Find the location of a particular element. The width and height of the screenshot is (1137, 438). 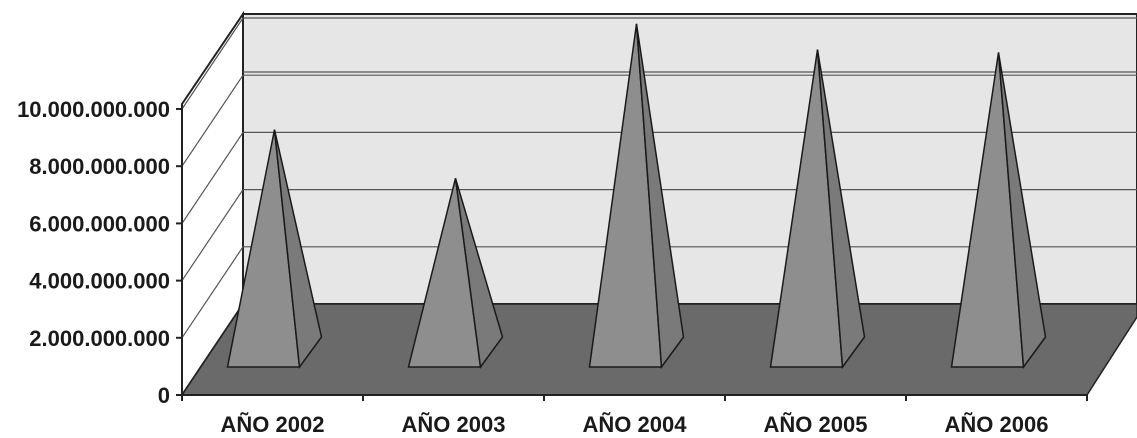

y-tick-label: 2.000.000.000 is located at coordinates (99, 338).